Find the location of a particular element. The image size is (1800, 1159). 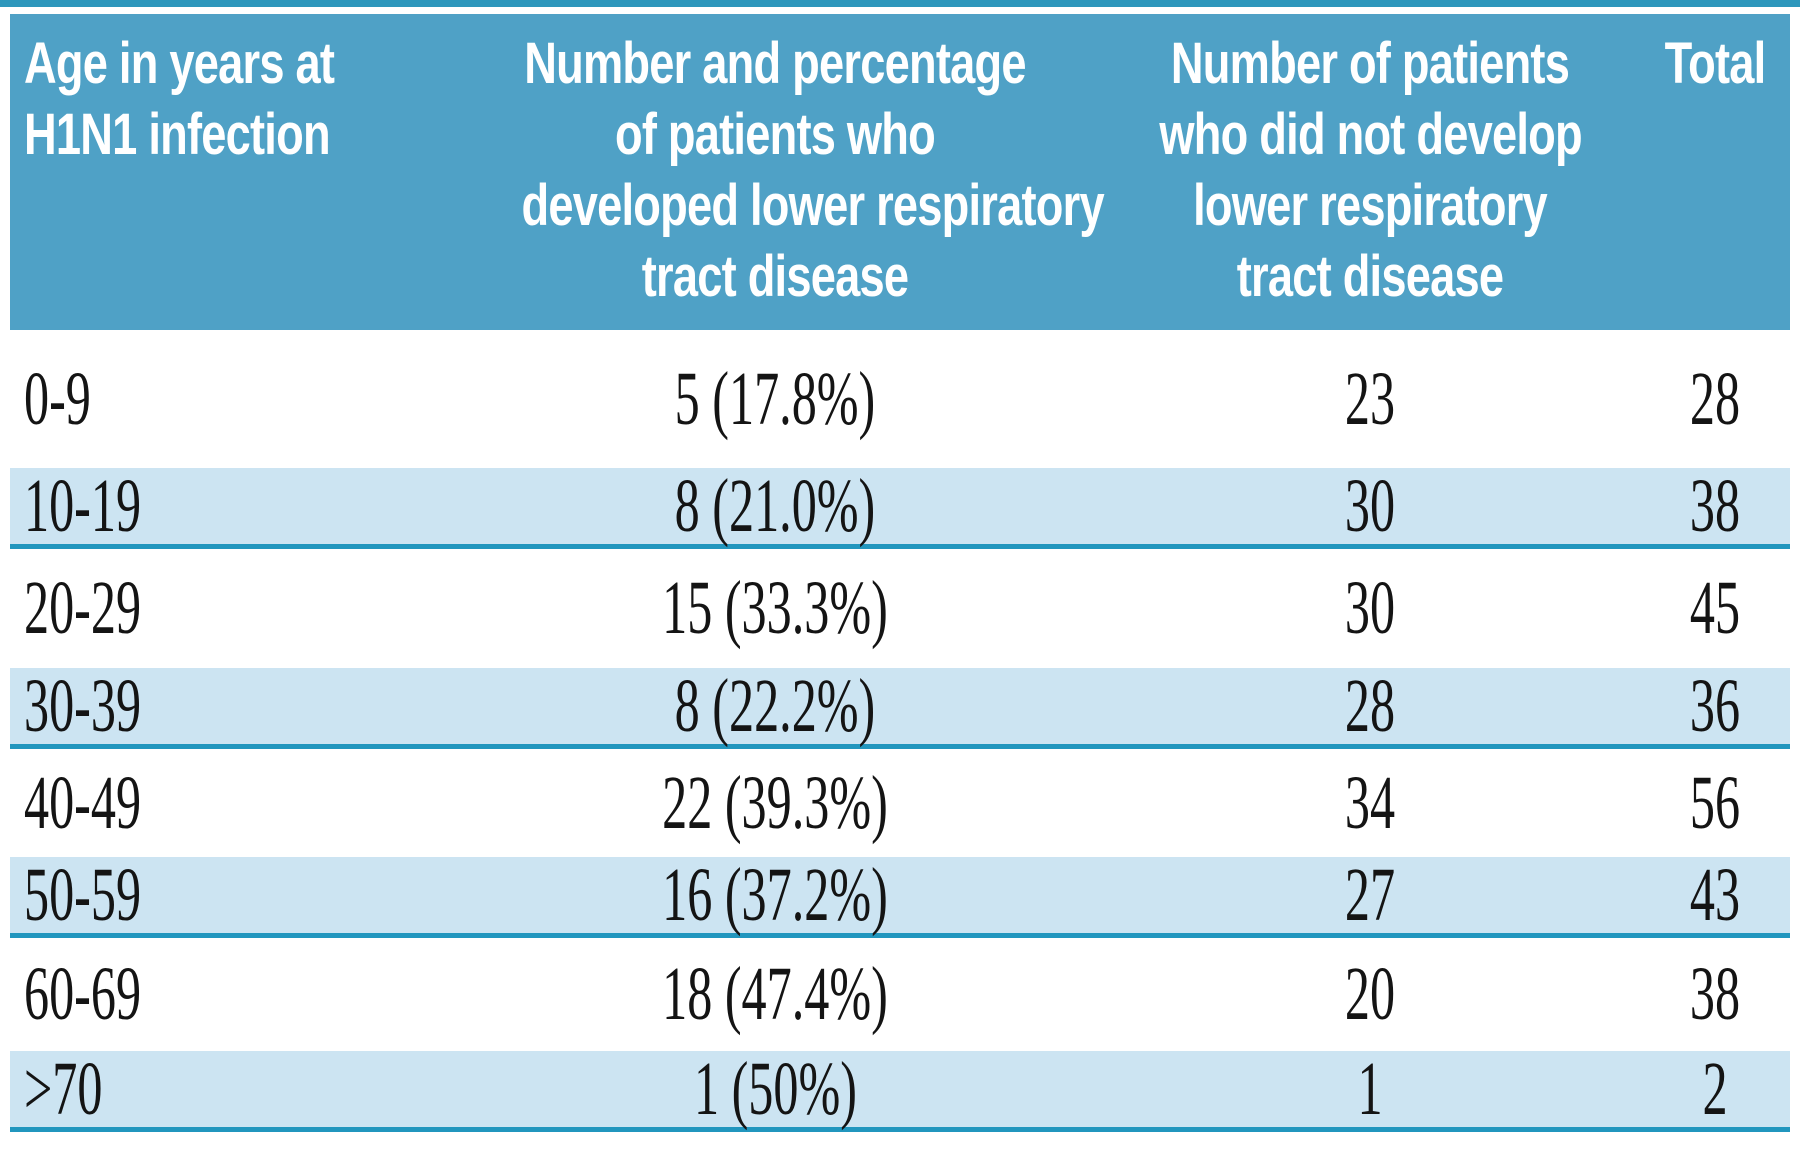

cell-developed: 8 (22.2%) is located at coordinates (775, 705).